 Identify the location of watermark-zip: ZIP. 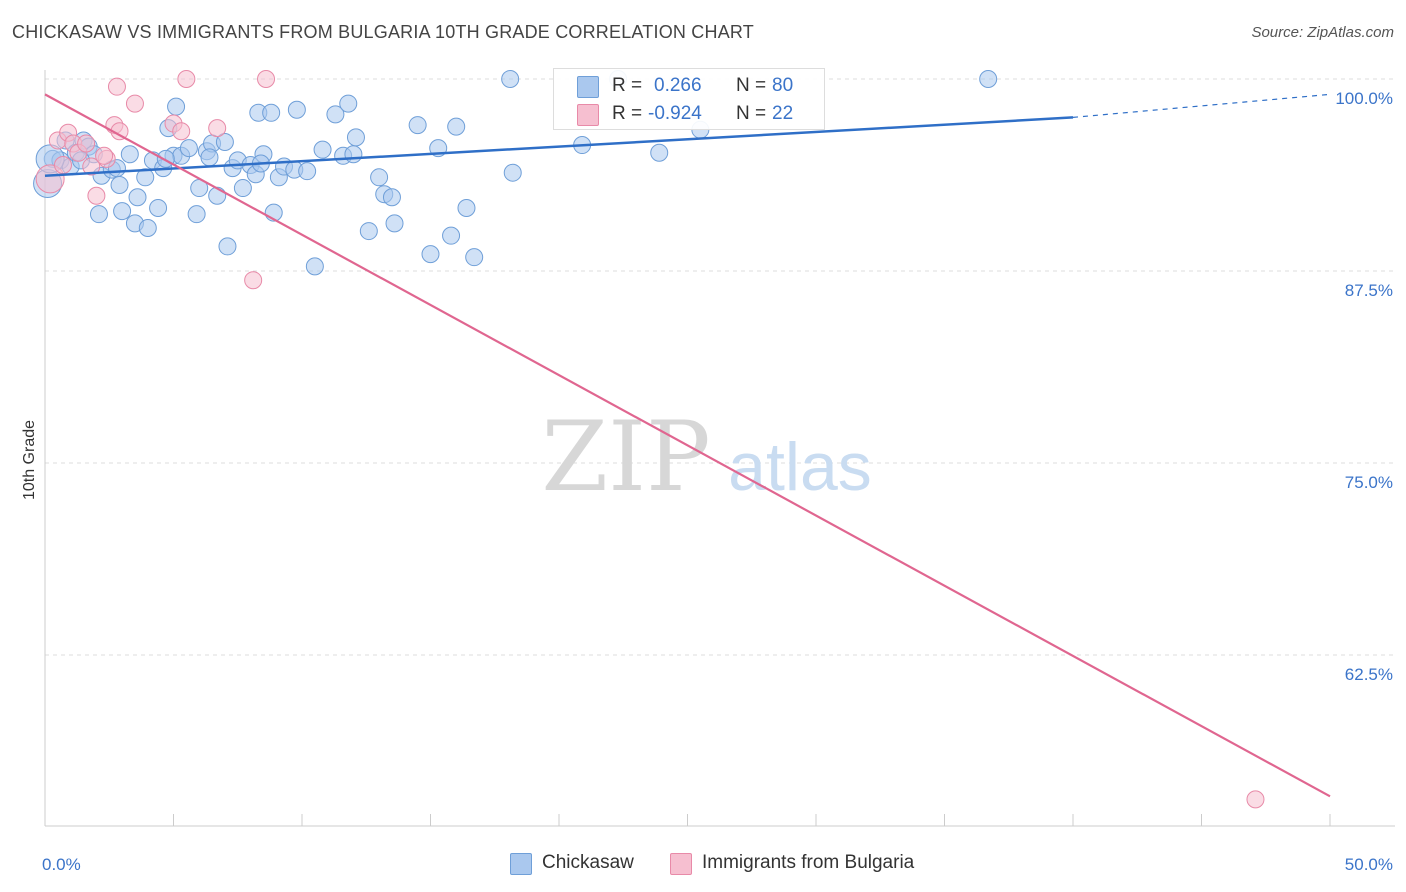
(625, 457).